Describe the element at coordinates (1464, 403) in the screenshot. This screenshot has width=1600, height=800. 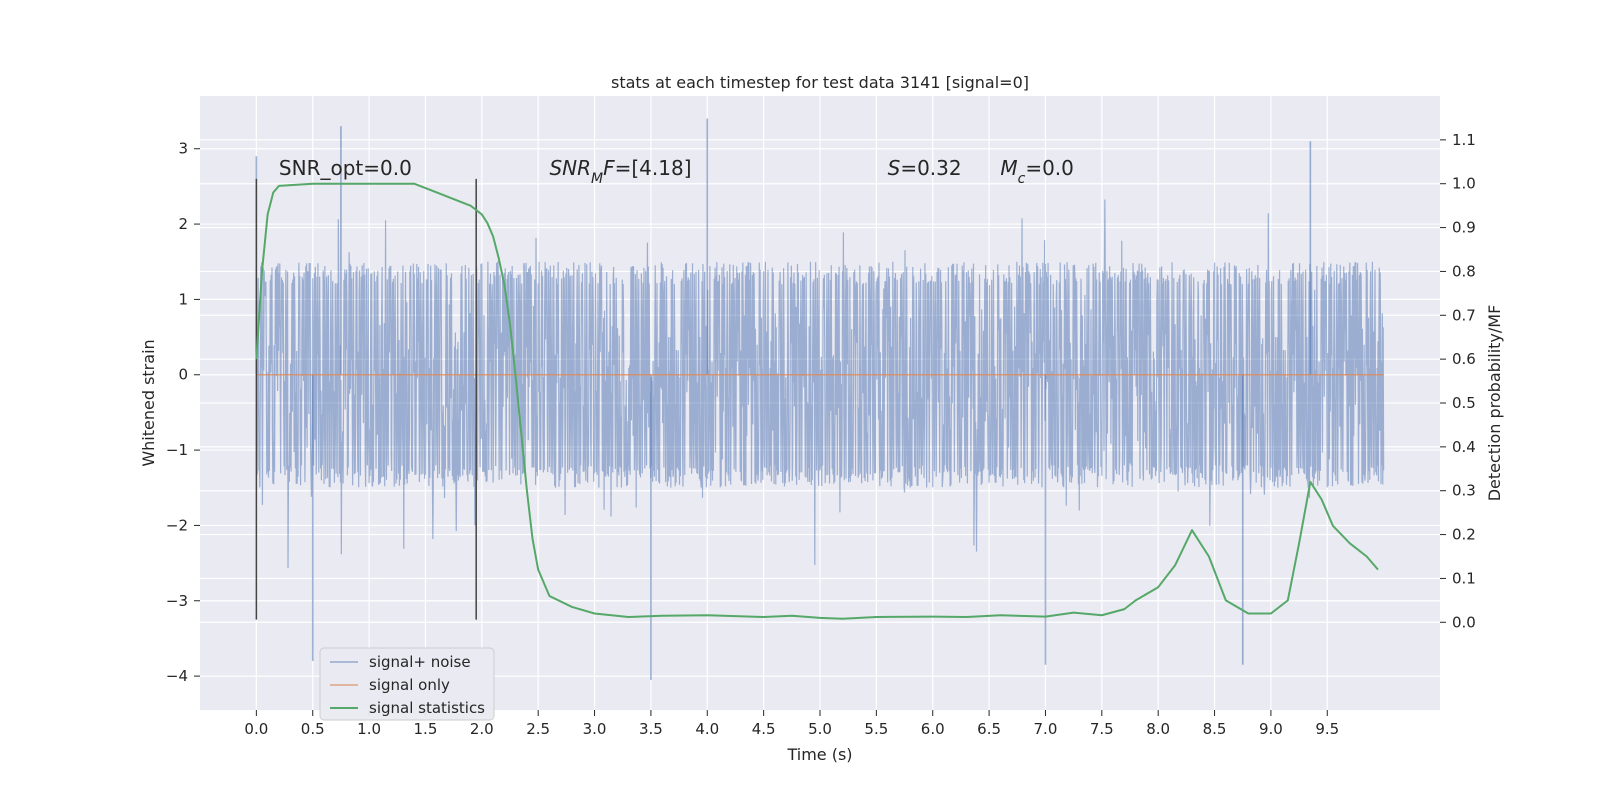
I see `yr-tick-label-6: 0.5` at that location.